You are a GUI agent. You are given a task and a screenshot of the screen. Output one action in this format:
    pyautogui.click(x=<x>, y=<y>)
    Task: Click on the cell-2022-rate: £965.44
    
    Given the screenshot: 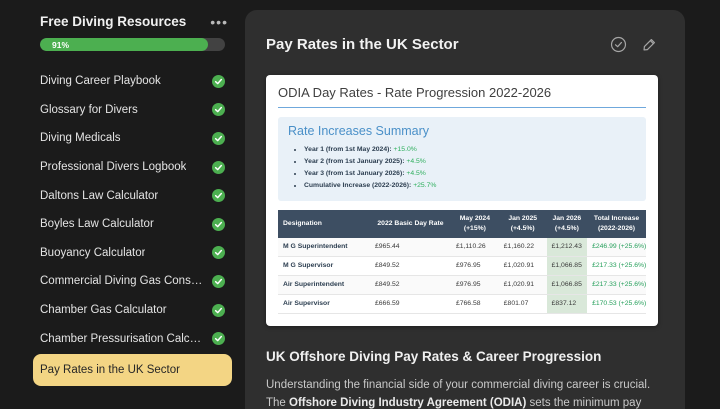 What is the action you would take?
    pyautogui.click(x=410, y=247)
    